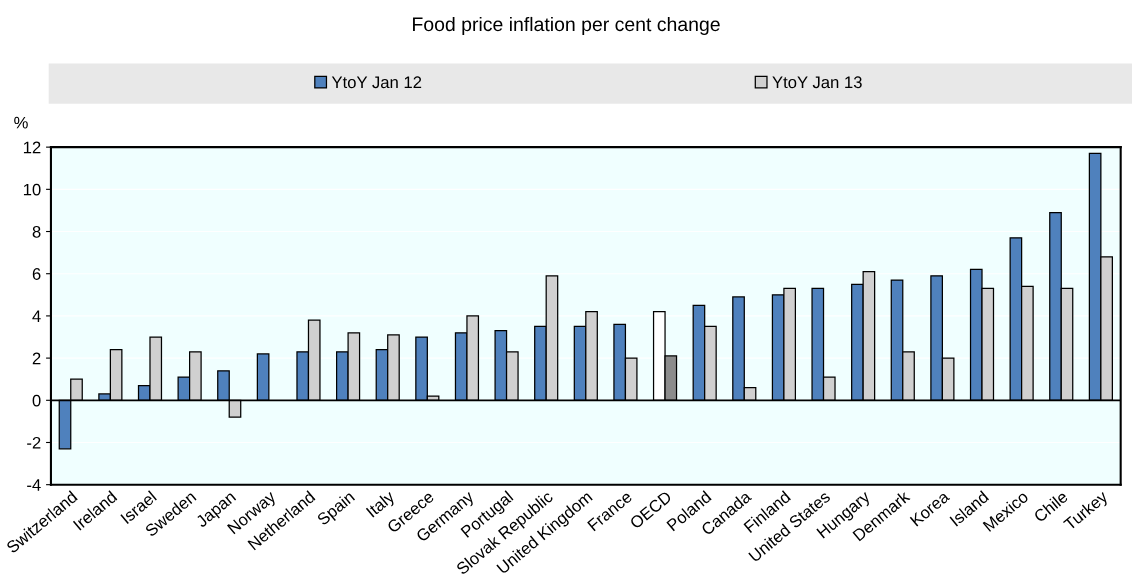 The image size is (1132, 577). Describe the element at coordinates (36, 358) in the screenshot. I see `y-tick-label: 2` at that location.